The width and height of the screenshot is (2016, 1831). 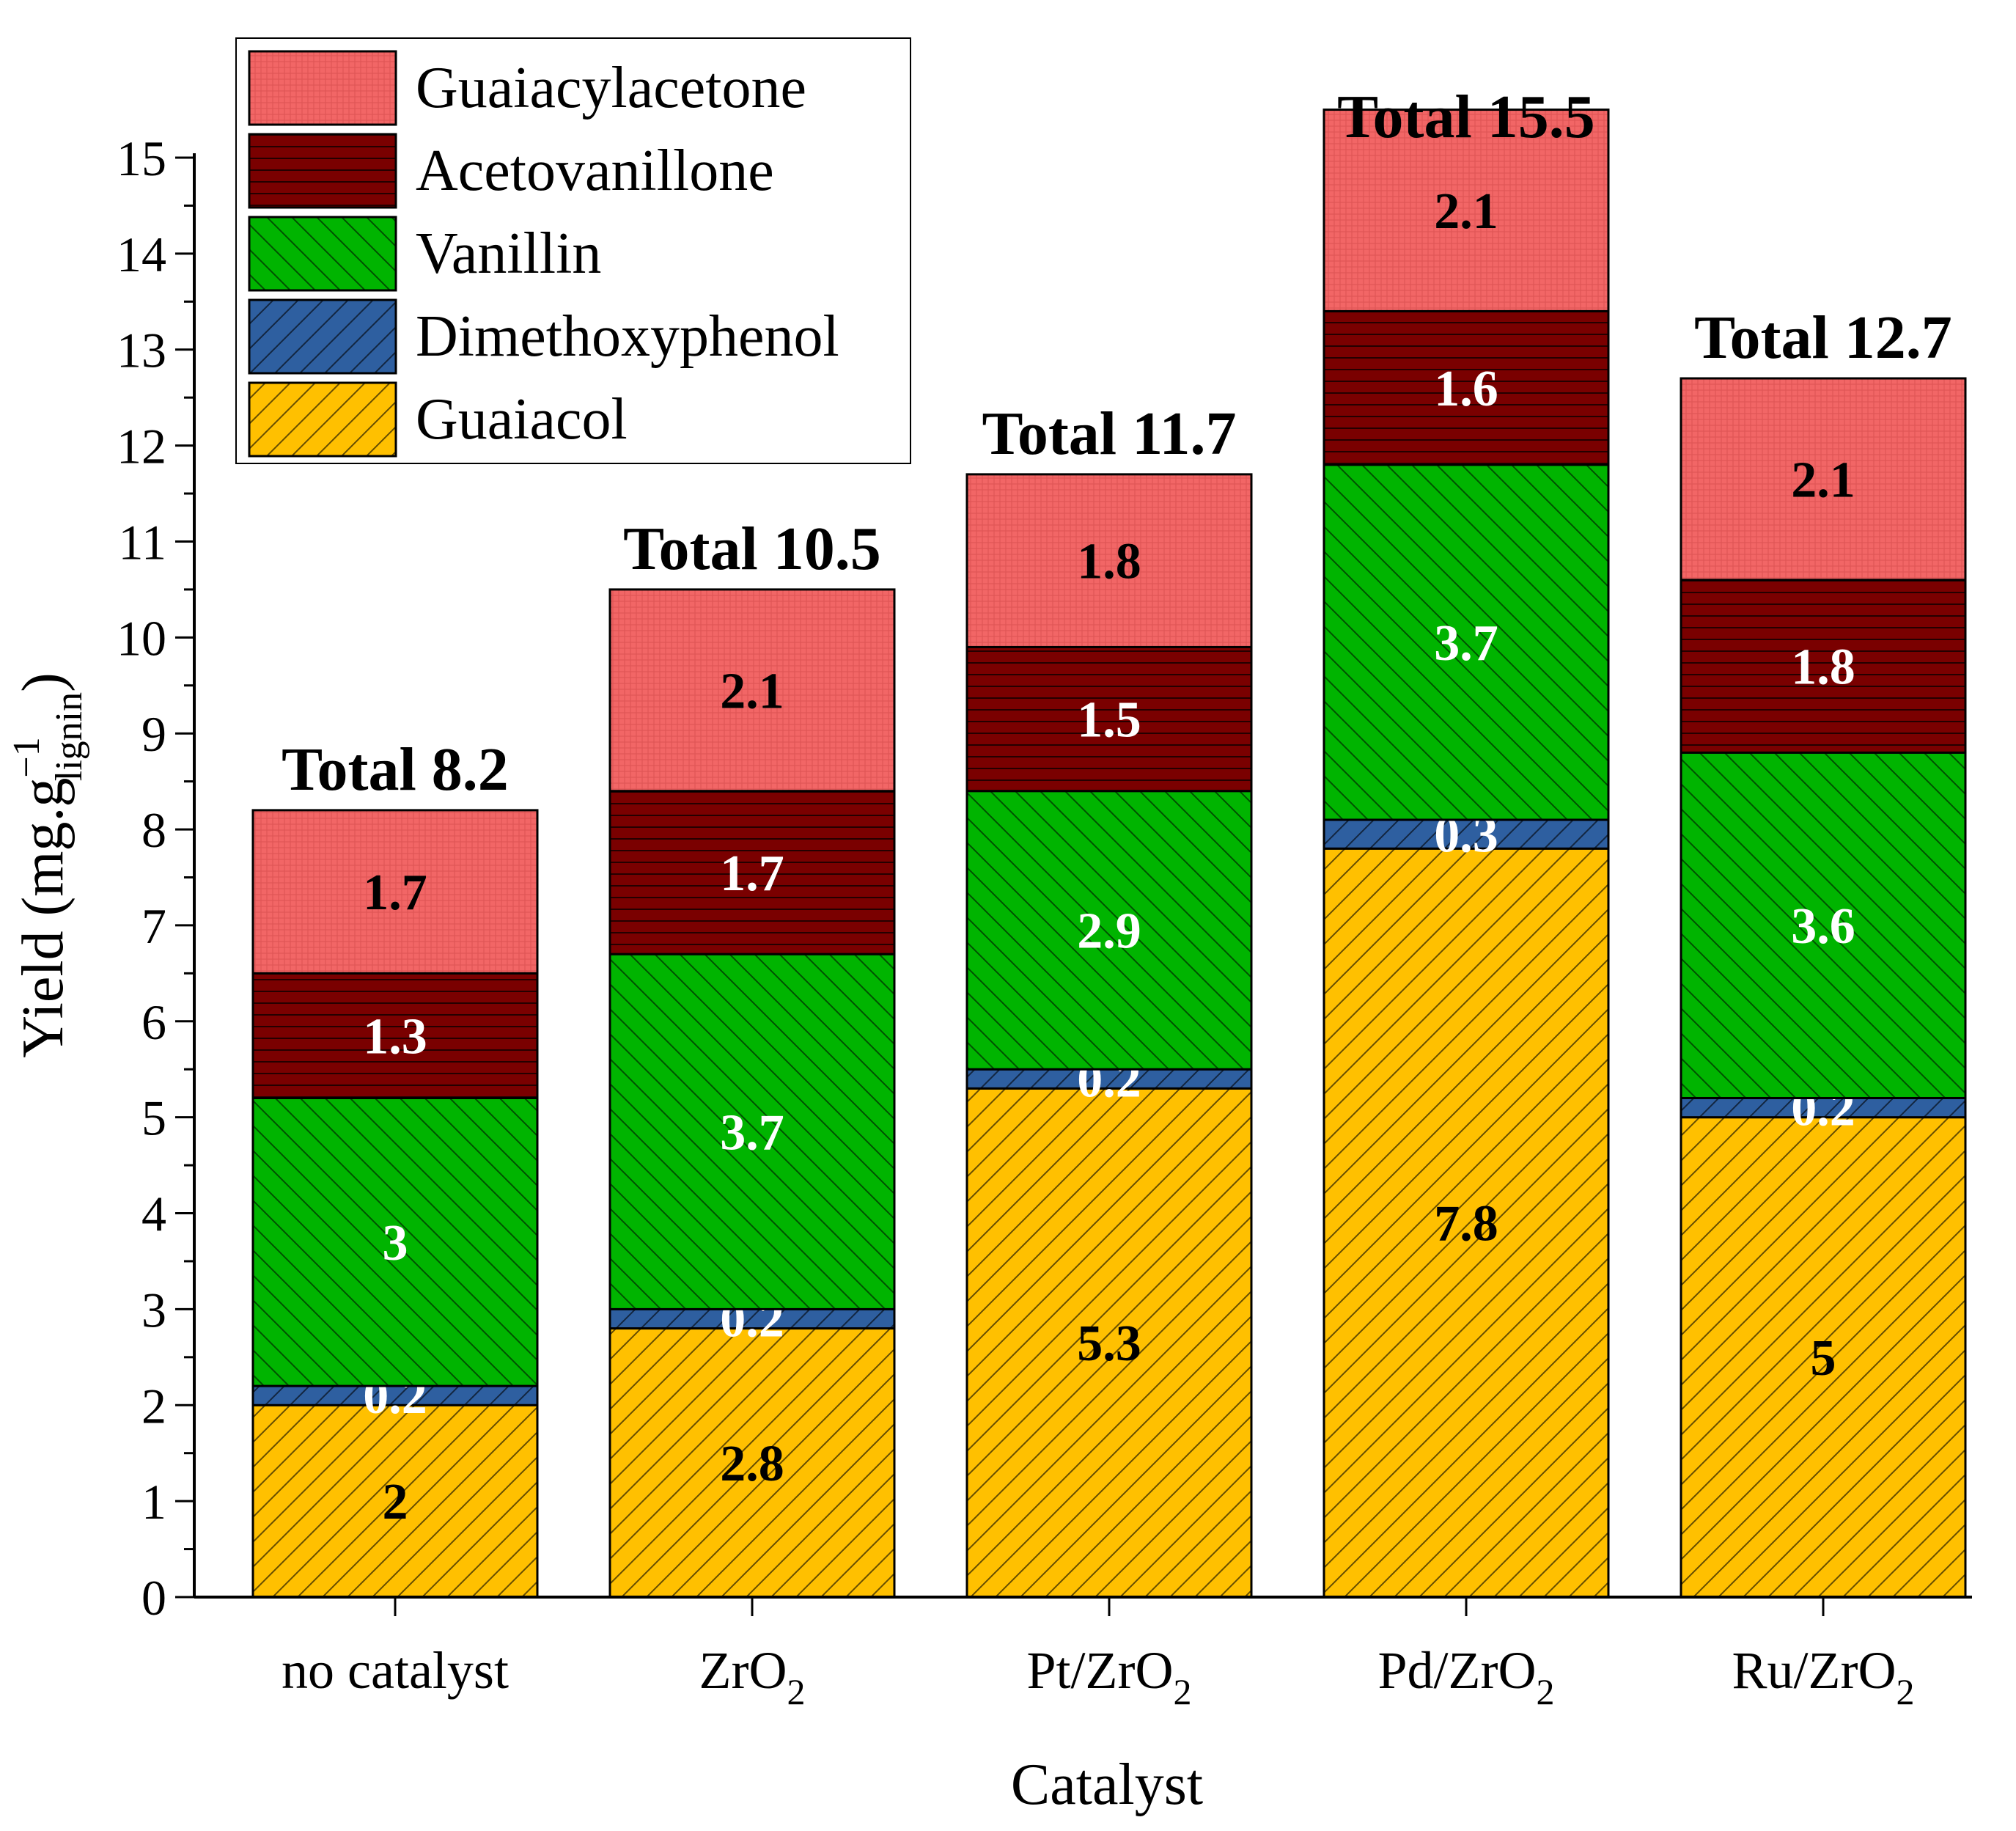 What do you see at coordinates (154, 830) in the screenshot?
I see `y-tick-label-8: 8` at bounding box center [154, 830].